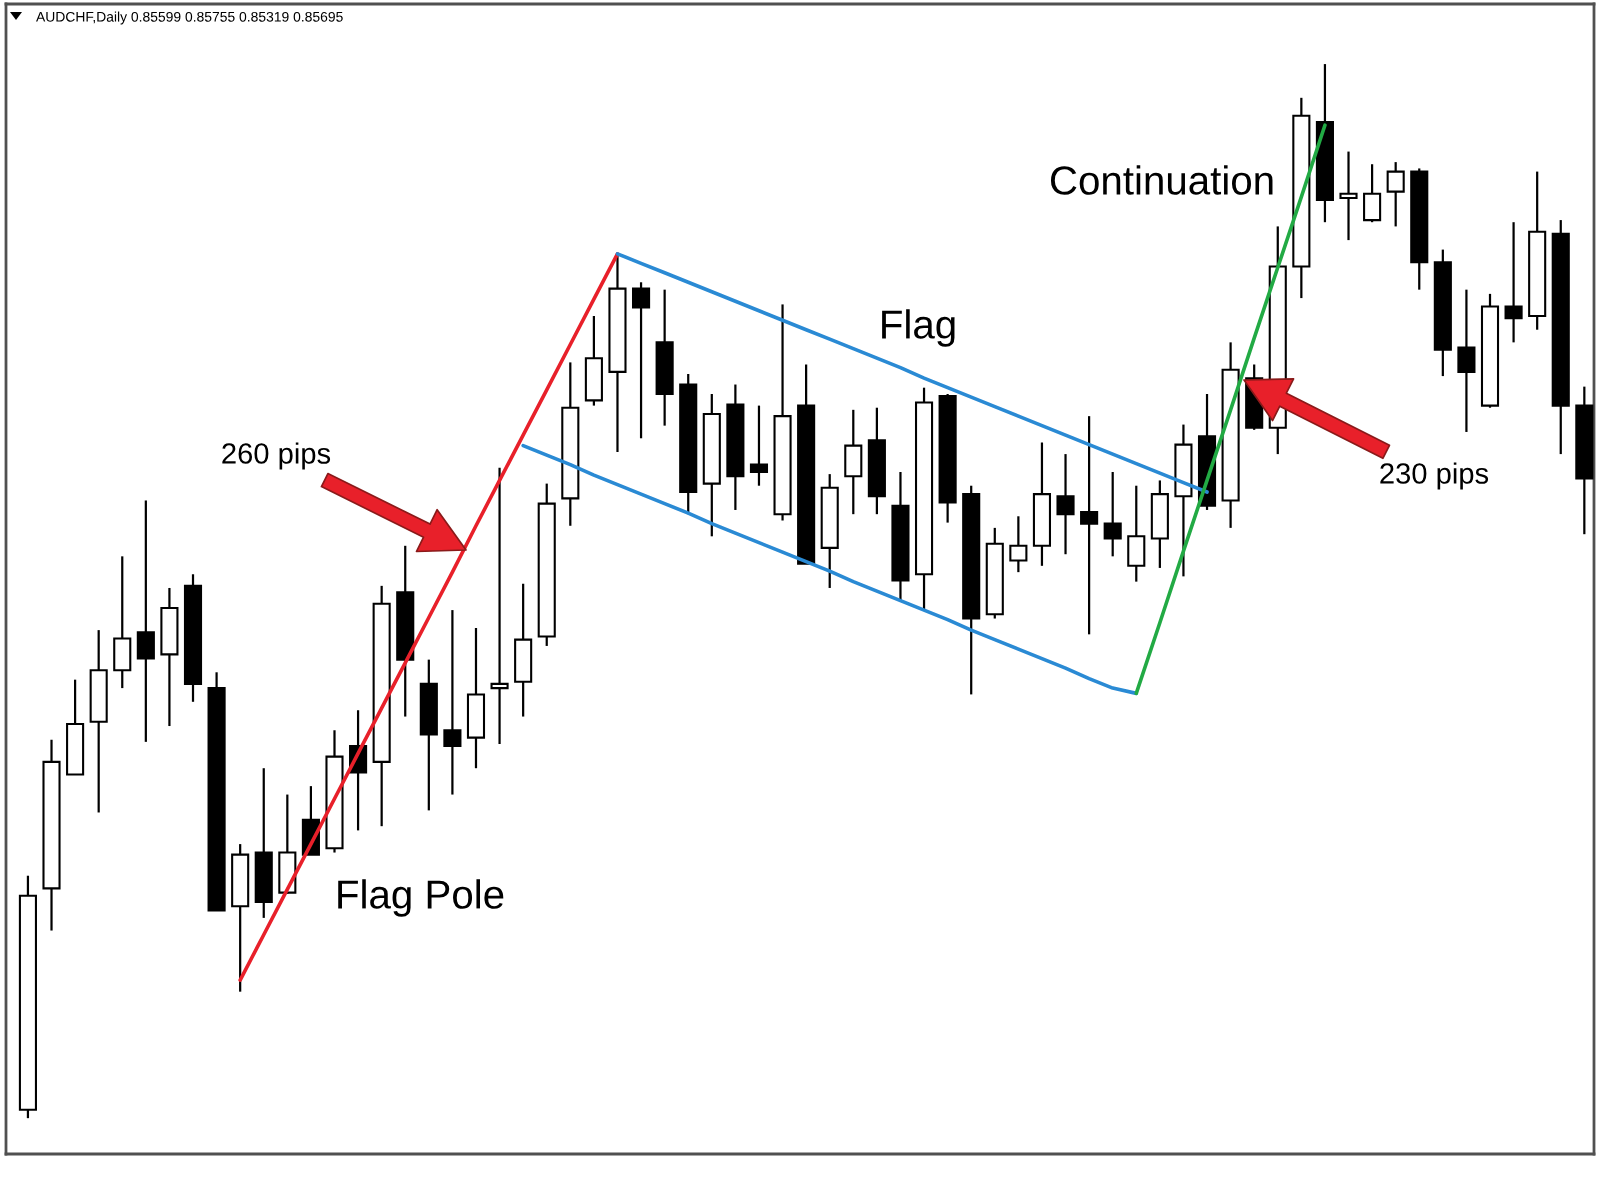 Image resolution: width=1600 pixels, height=1190 pixels. I want to click on annotation: Continuation, so click(1161, 180).